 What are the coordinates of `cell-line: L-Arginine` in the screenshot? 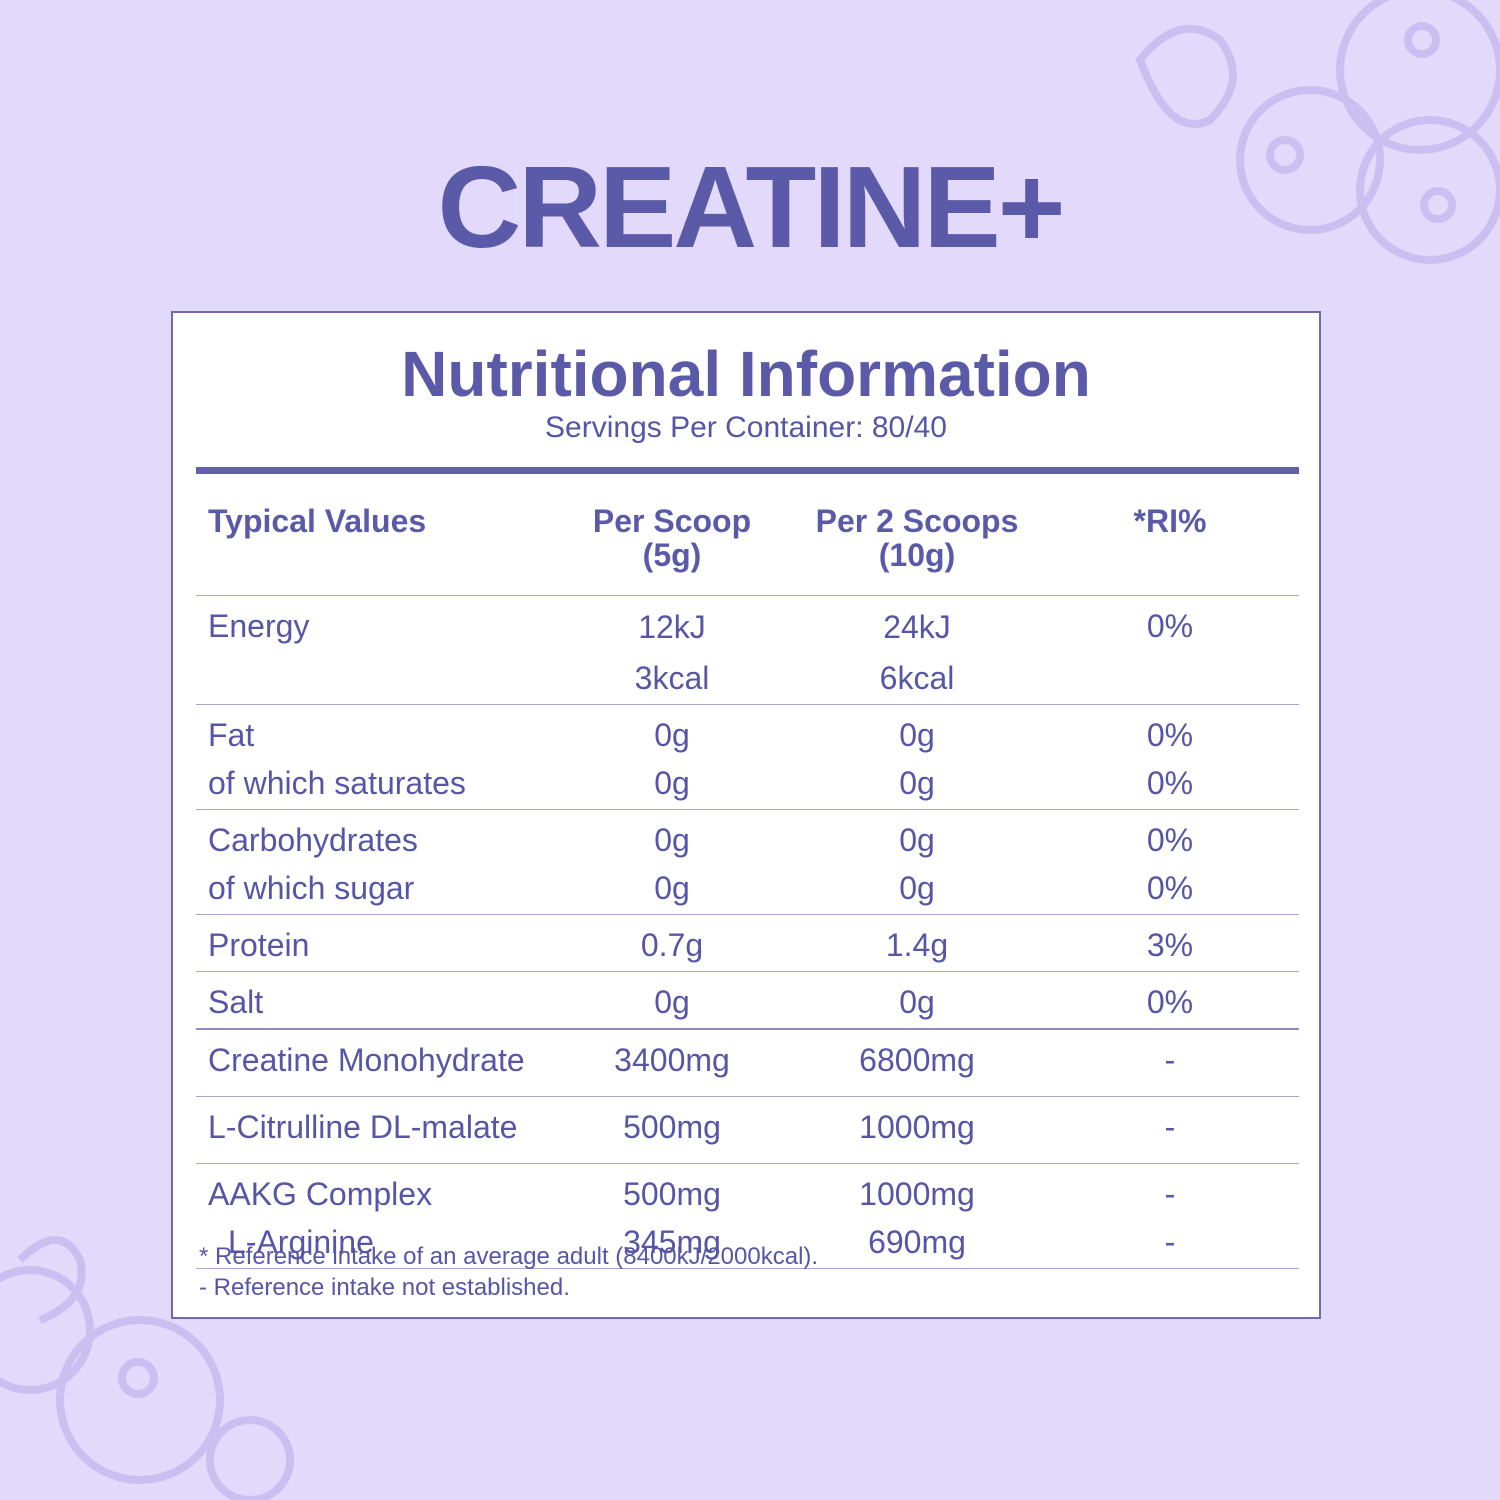 It's located at (301, 1242).